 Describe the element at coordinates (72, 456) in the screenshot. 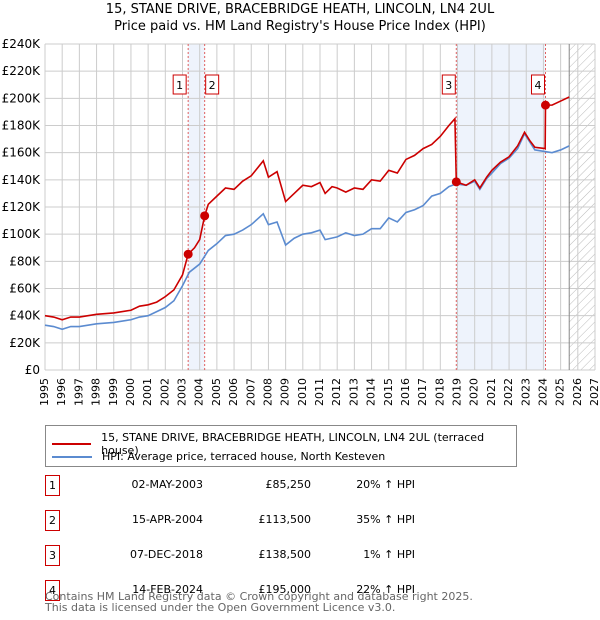

I see `legend-swatch-hpi` at that location.